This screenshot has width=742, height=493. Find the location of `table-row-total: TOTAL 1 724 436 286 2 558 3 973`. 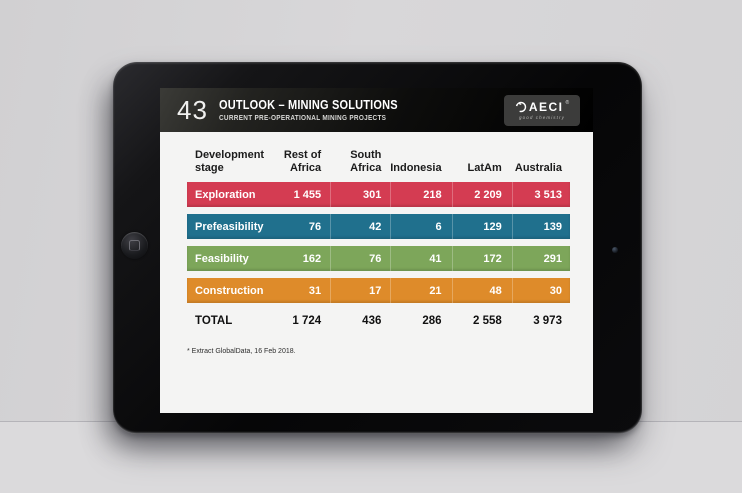

table-row-total: TOTAL 1 724 436 286 2 558 3 973 is located at coordinates (378, 321).